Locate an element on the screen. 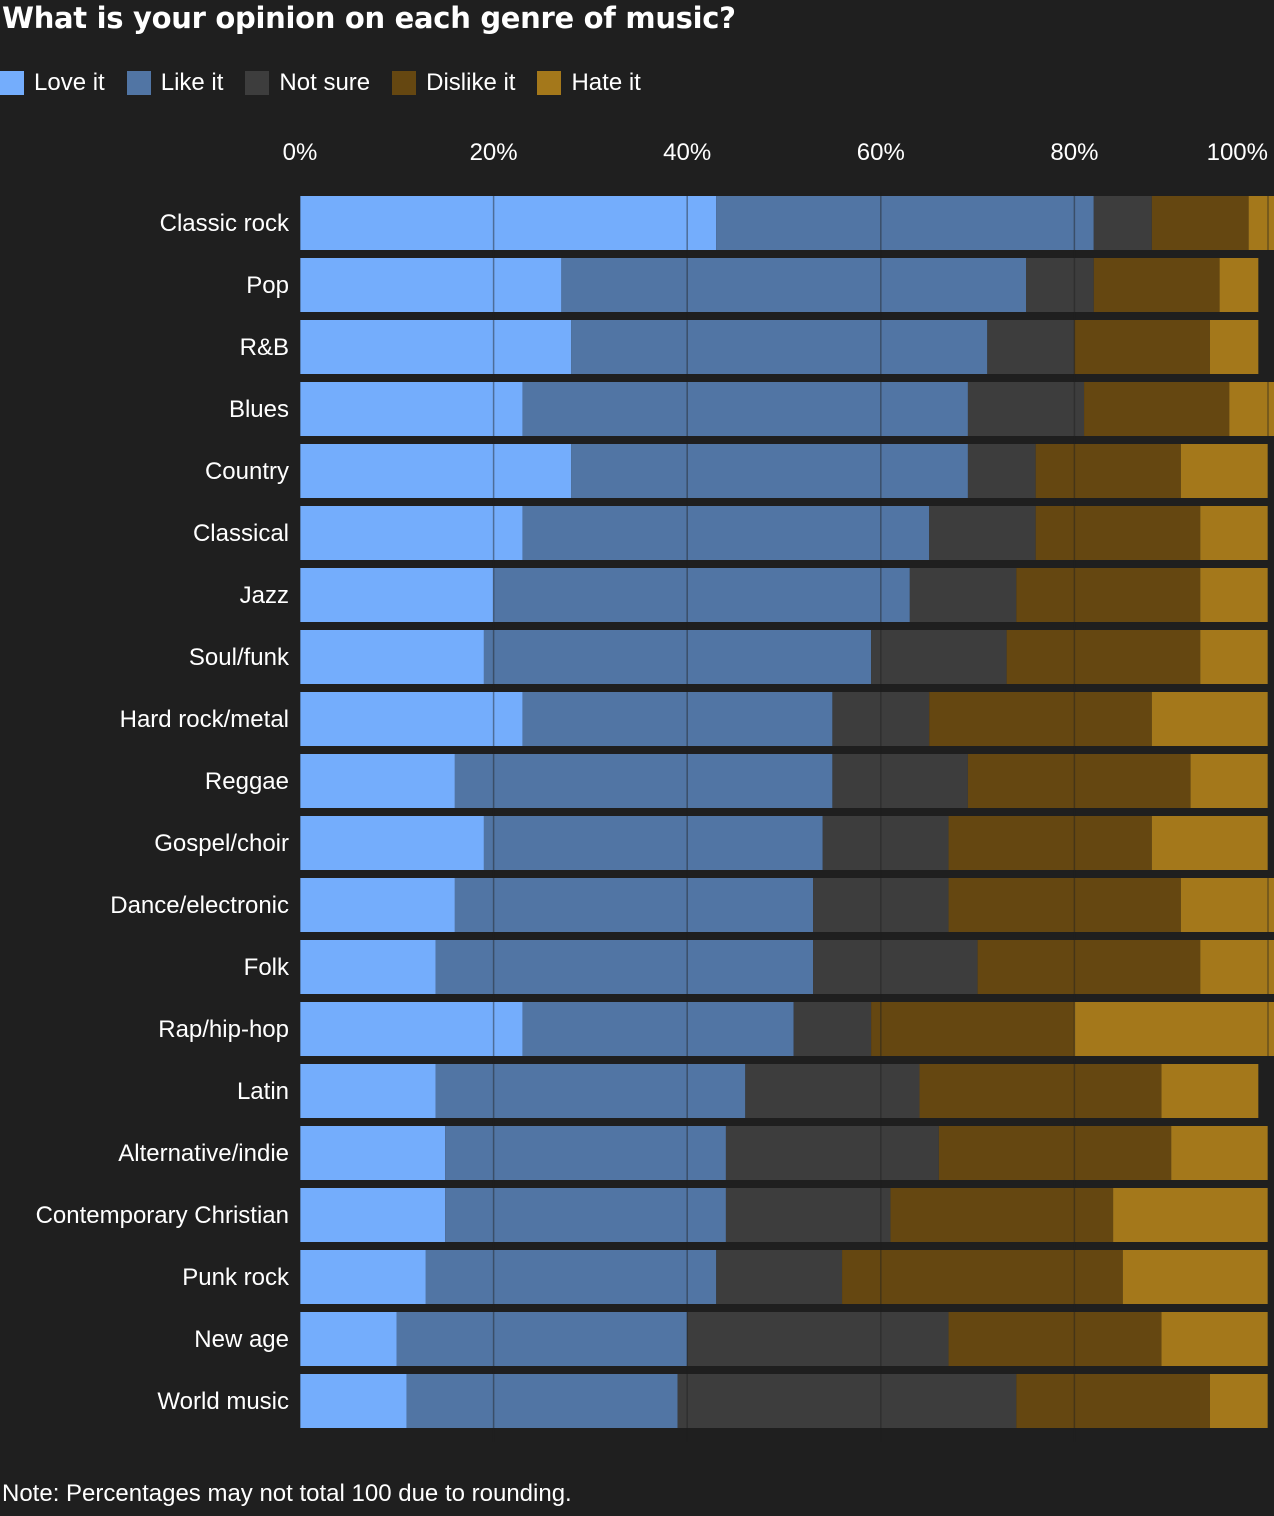 The height and width of the screenshot is (1516, 1274). category-label: Punk rock is located at coordinates (236, 1277).